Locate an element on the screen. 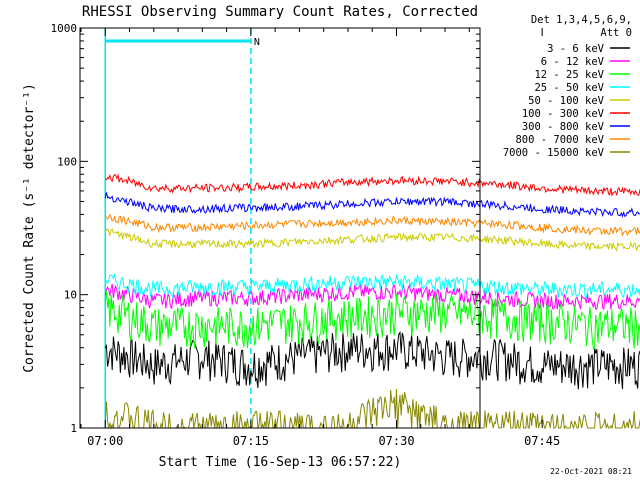 The image size is (640, 480). legend-label: 7000 - 15000 keV is located at coordinates (554, 153).